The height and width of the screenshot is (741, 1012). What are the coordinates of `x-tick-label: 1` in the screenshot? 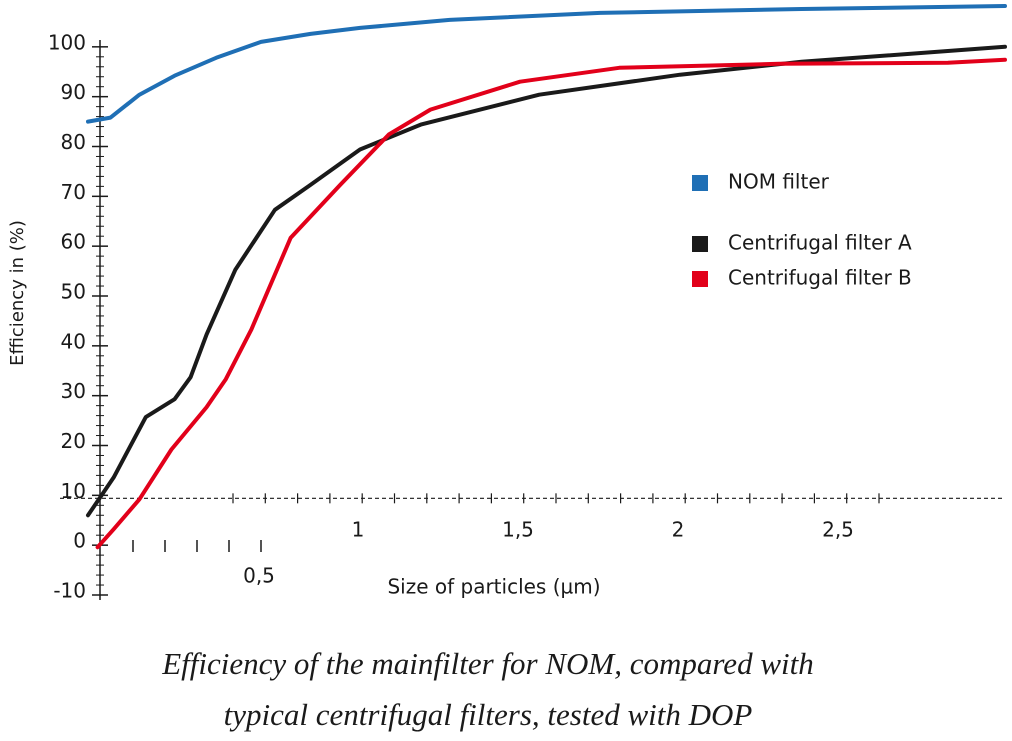 It's located at (358, 530).